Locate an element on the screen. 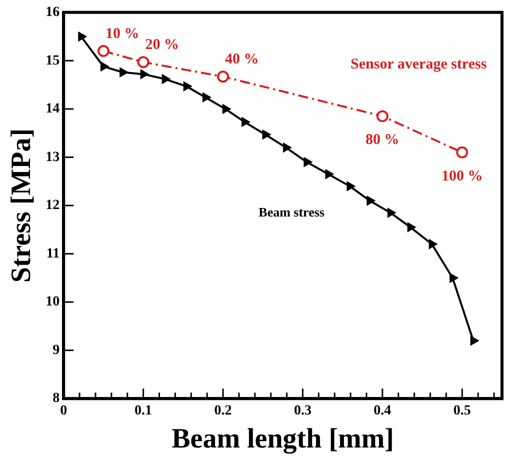 This screenshot has width=509, height=457. y-axis-title: Stress [MPa] is located at coordinates (22, 205).